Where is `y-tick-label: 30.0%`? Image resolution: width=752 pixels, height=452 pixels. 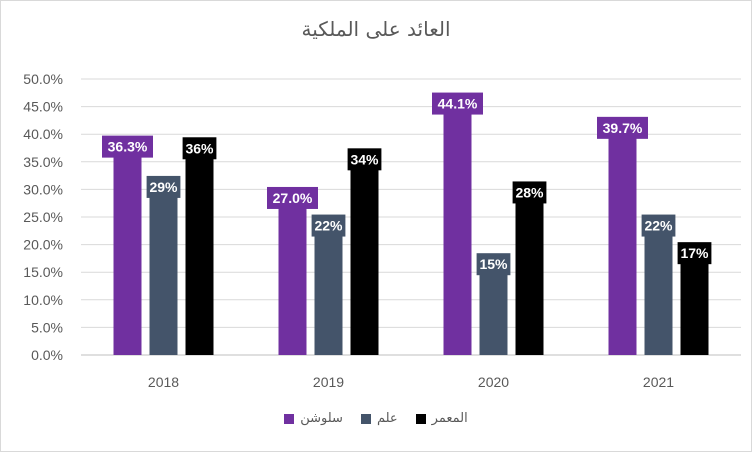
y-tick-label: 30.0% is located at coordinates (43, 189).